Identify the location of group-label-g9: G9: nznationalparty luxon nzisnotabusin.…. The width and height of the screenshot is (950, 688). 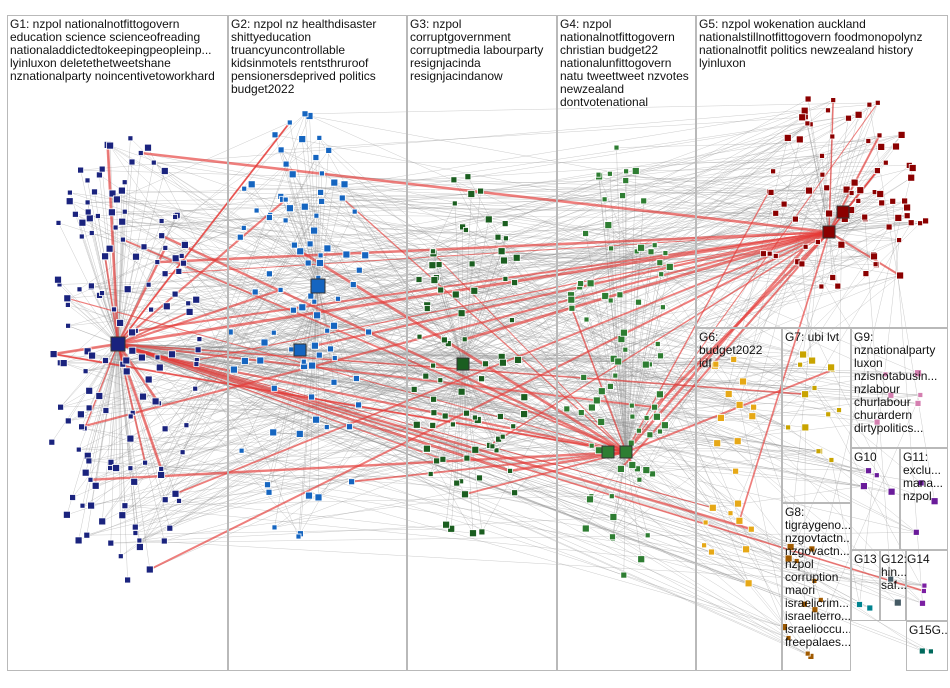
(896, 383).